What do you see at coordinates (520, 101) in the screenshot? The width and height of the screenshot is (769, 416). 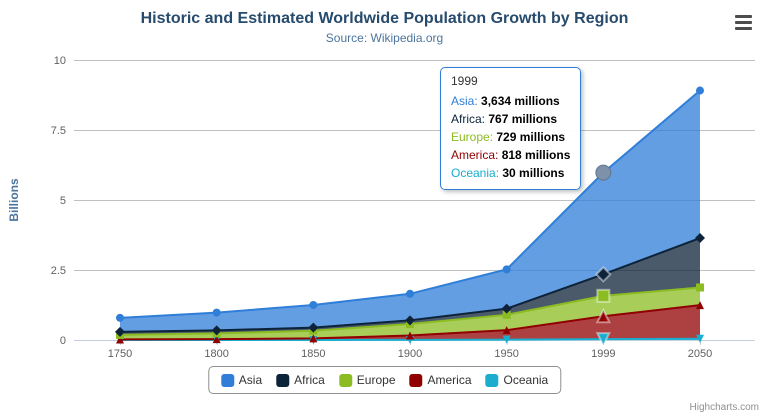 I see `tooltip-series-value: 3,634 millions` at bounding box center [520, 101].